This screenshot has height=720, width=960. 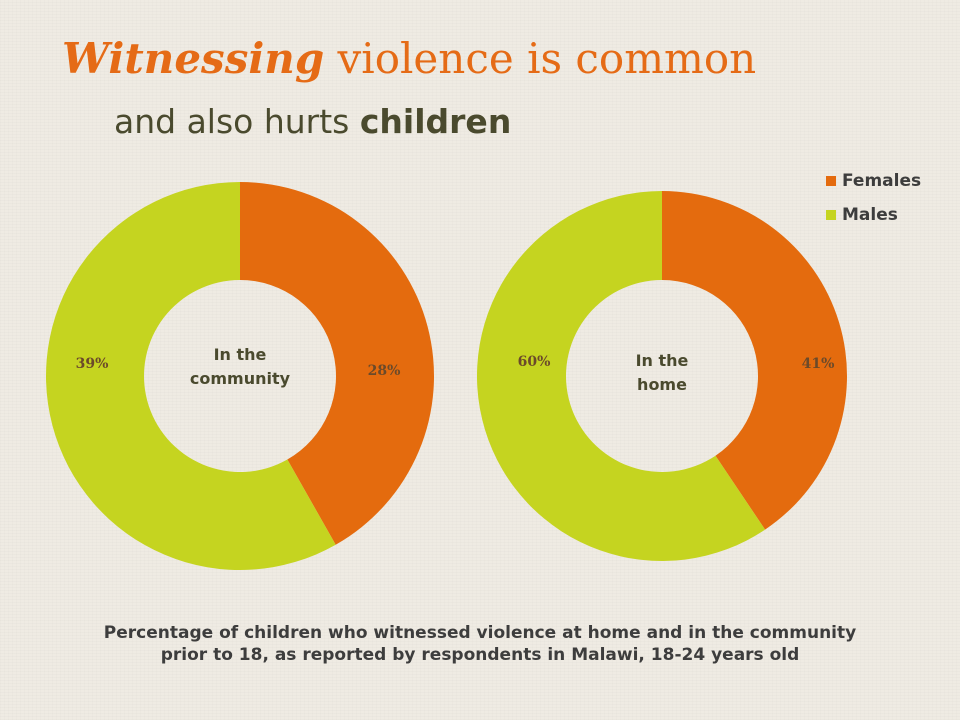 What do you see at coordinates (384, 371) in the screenshot?
I see `slice-label-females: 28%` at bounding box center [384, 371].